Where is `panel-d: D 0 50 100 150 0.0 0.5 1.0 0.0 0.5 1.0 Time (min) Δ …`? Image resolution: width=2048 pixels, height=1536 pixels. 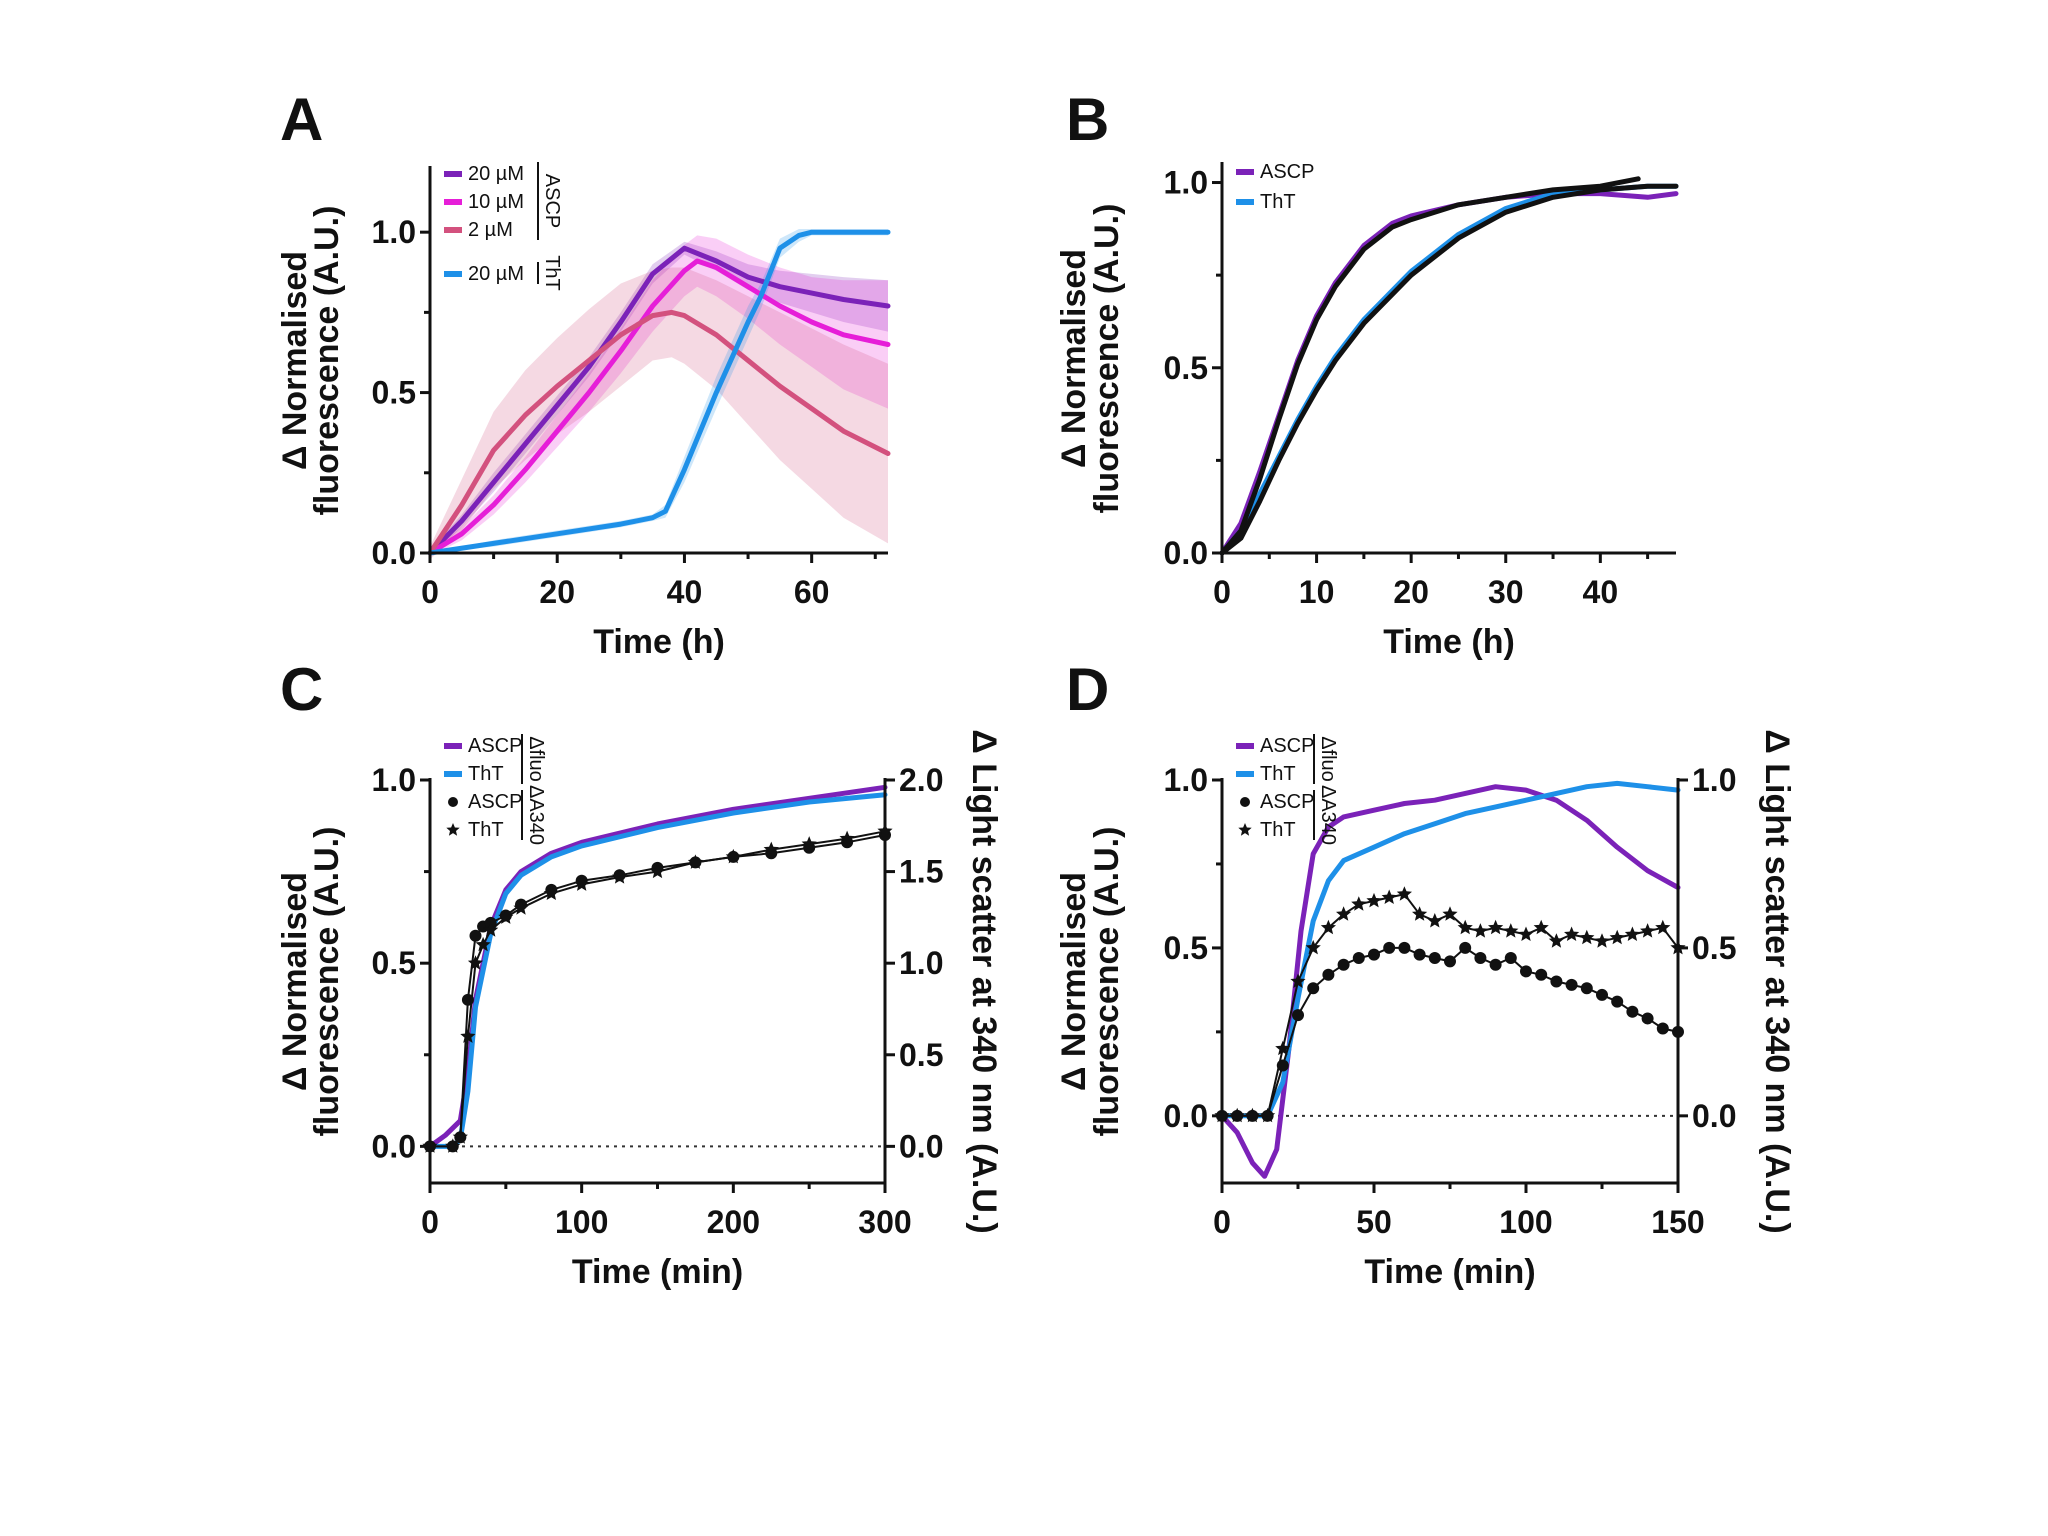 panel-d: D 0 50 100 150 0.0 0.5 1.0 0.0 0.5 1.0 Time (min) Δ … is located at coordinates (1425, 973).